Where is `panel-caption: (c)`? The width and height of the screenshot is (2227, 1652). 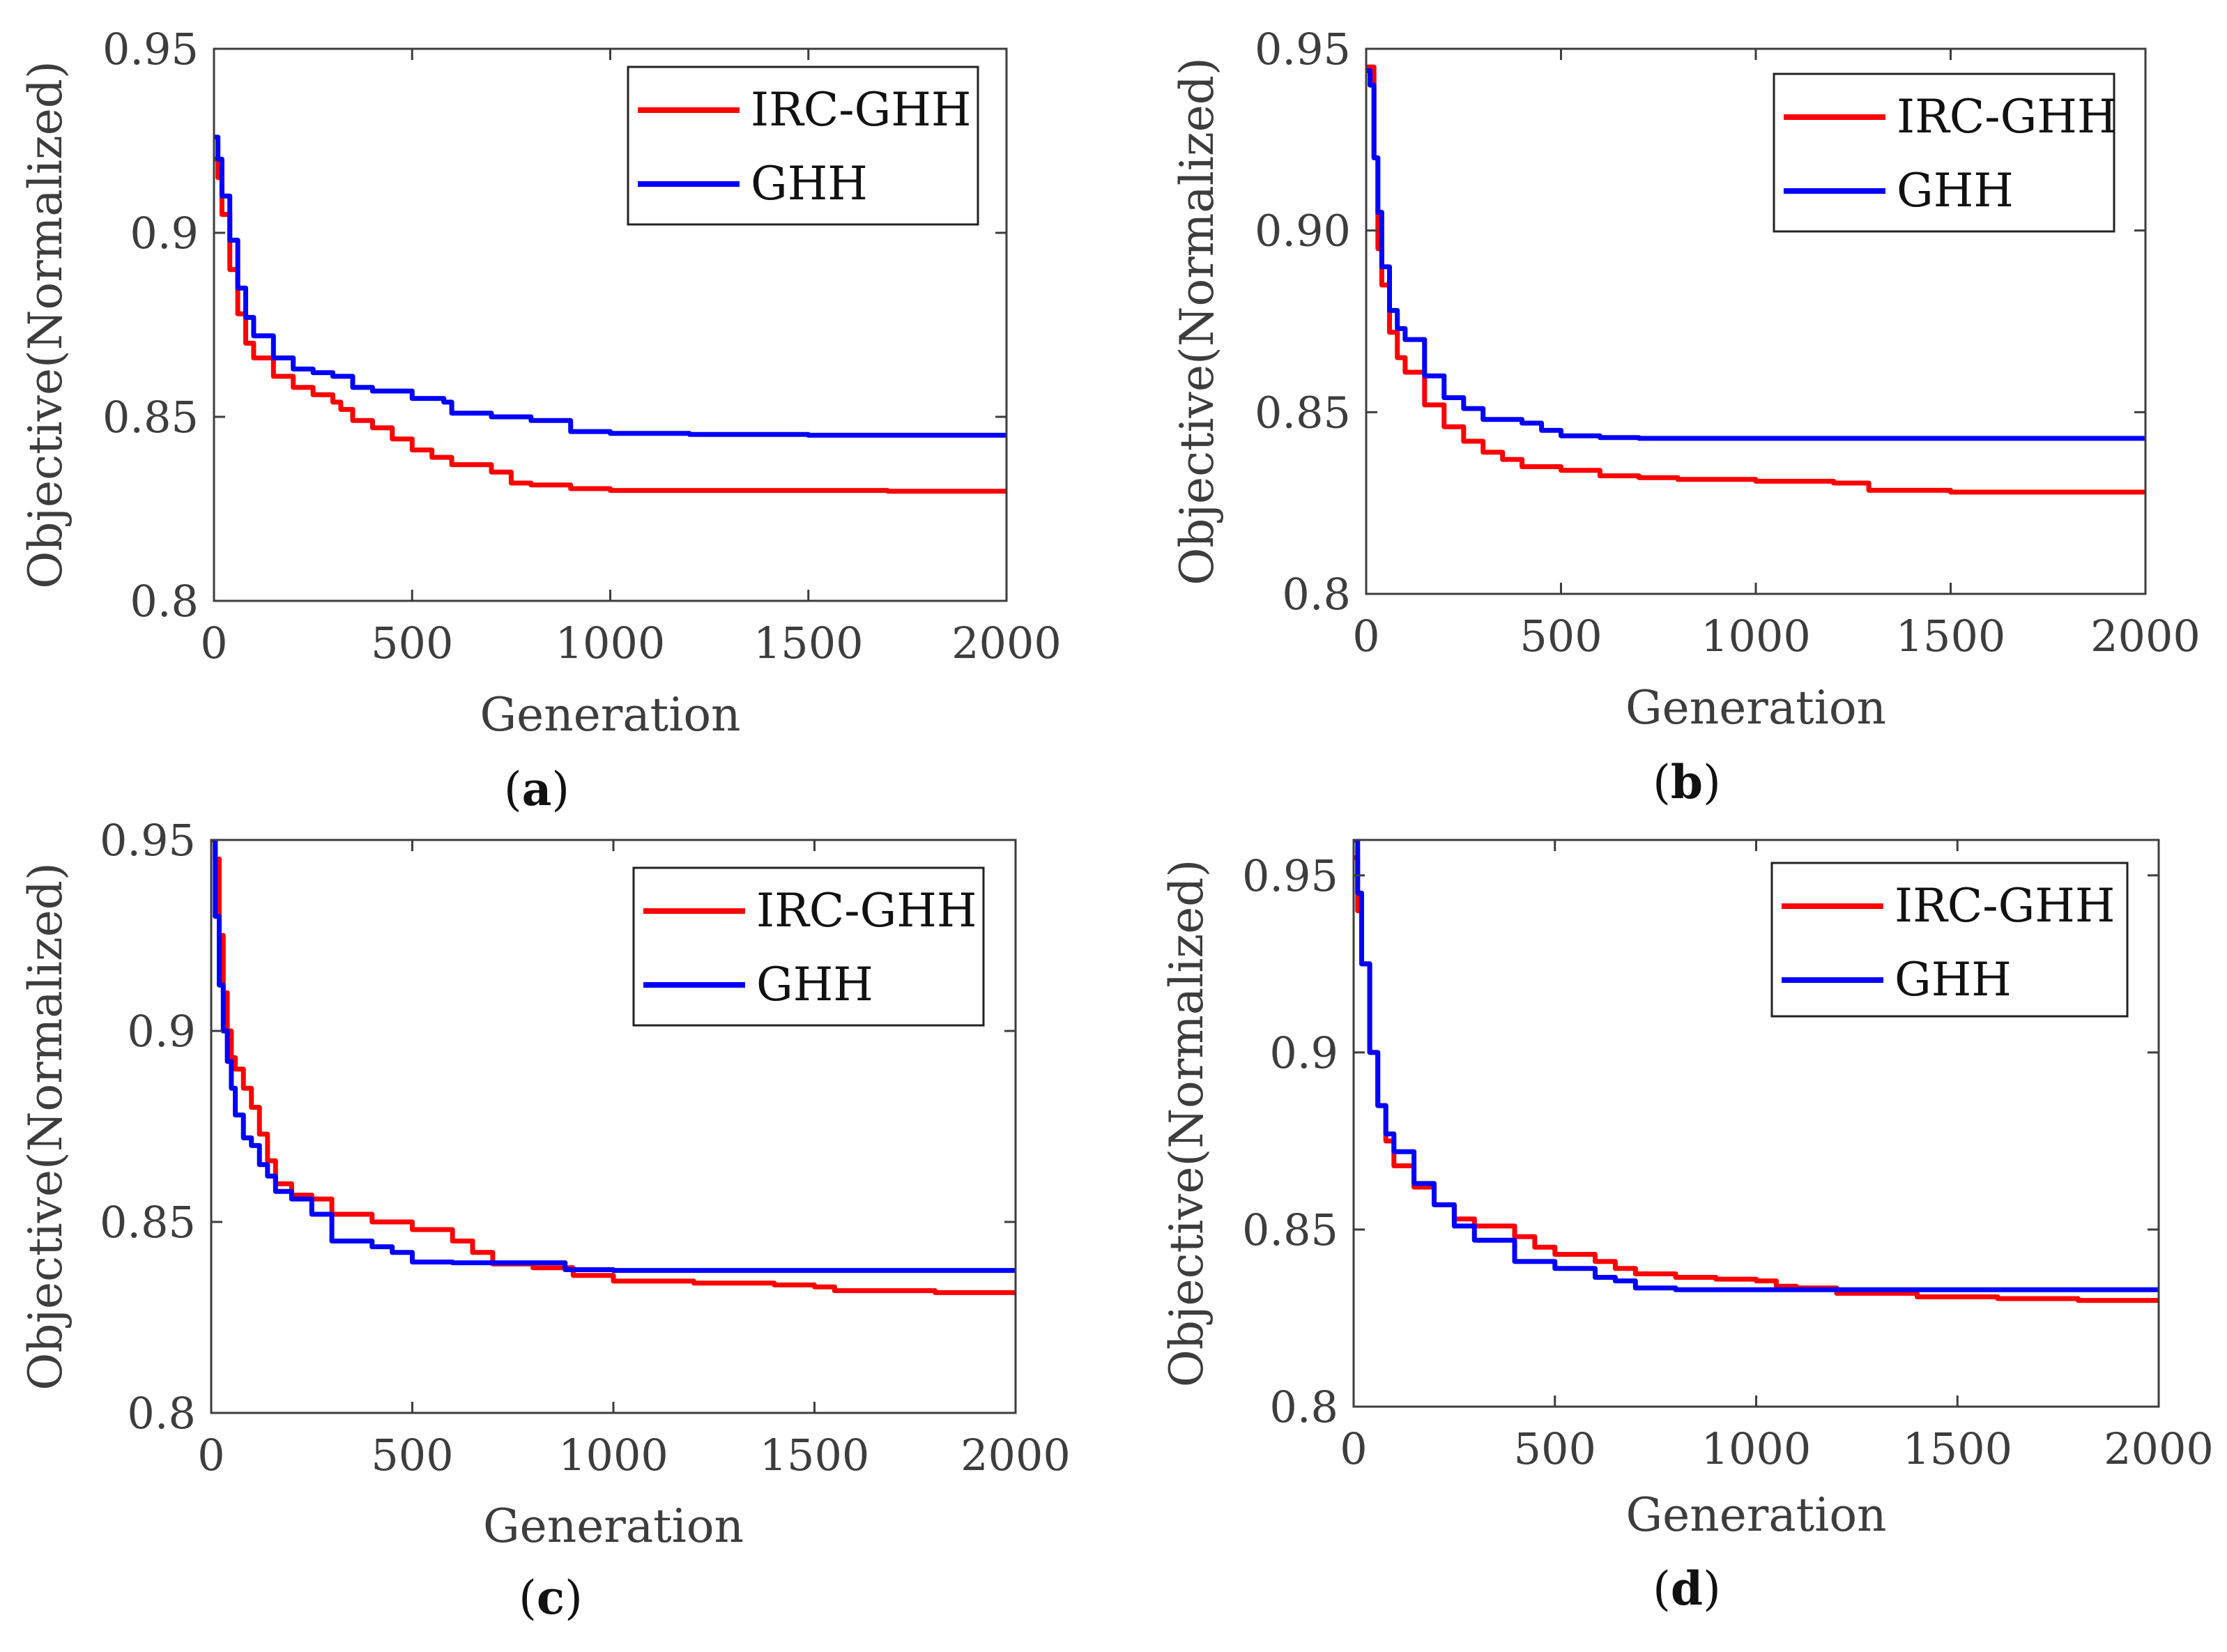
panel-caption: (c) is located at coordinates (551, 1597).